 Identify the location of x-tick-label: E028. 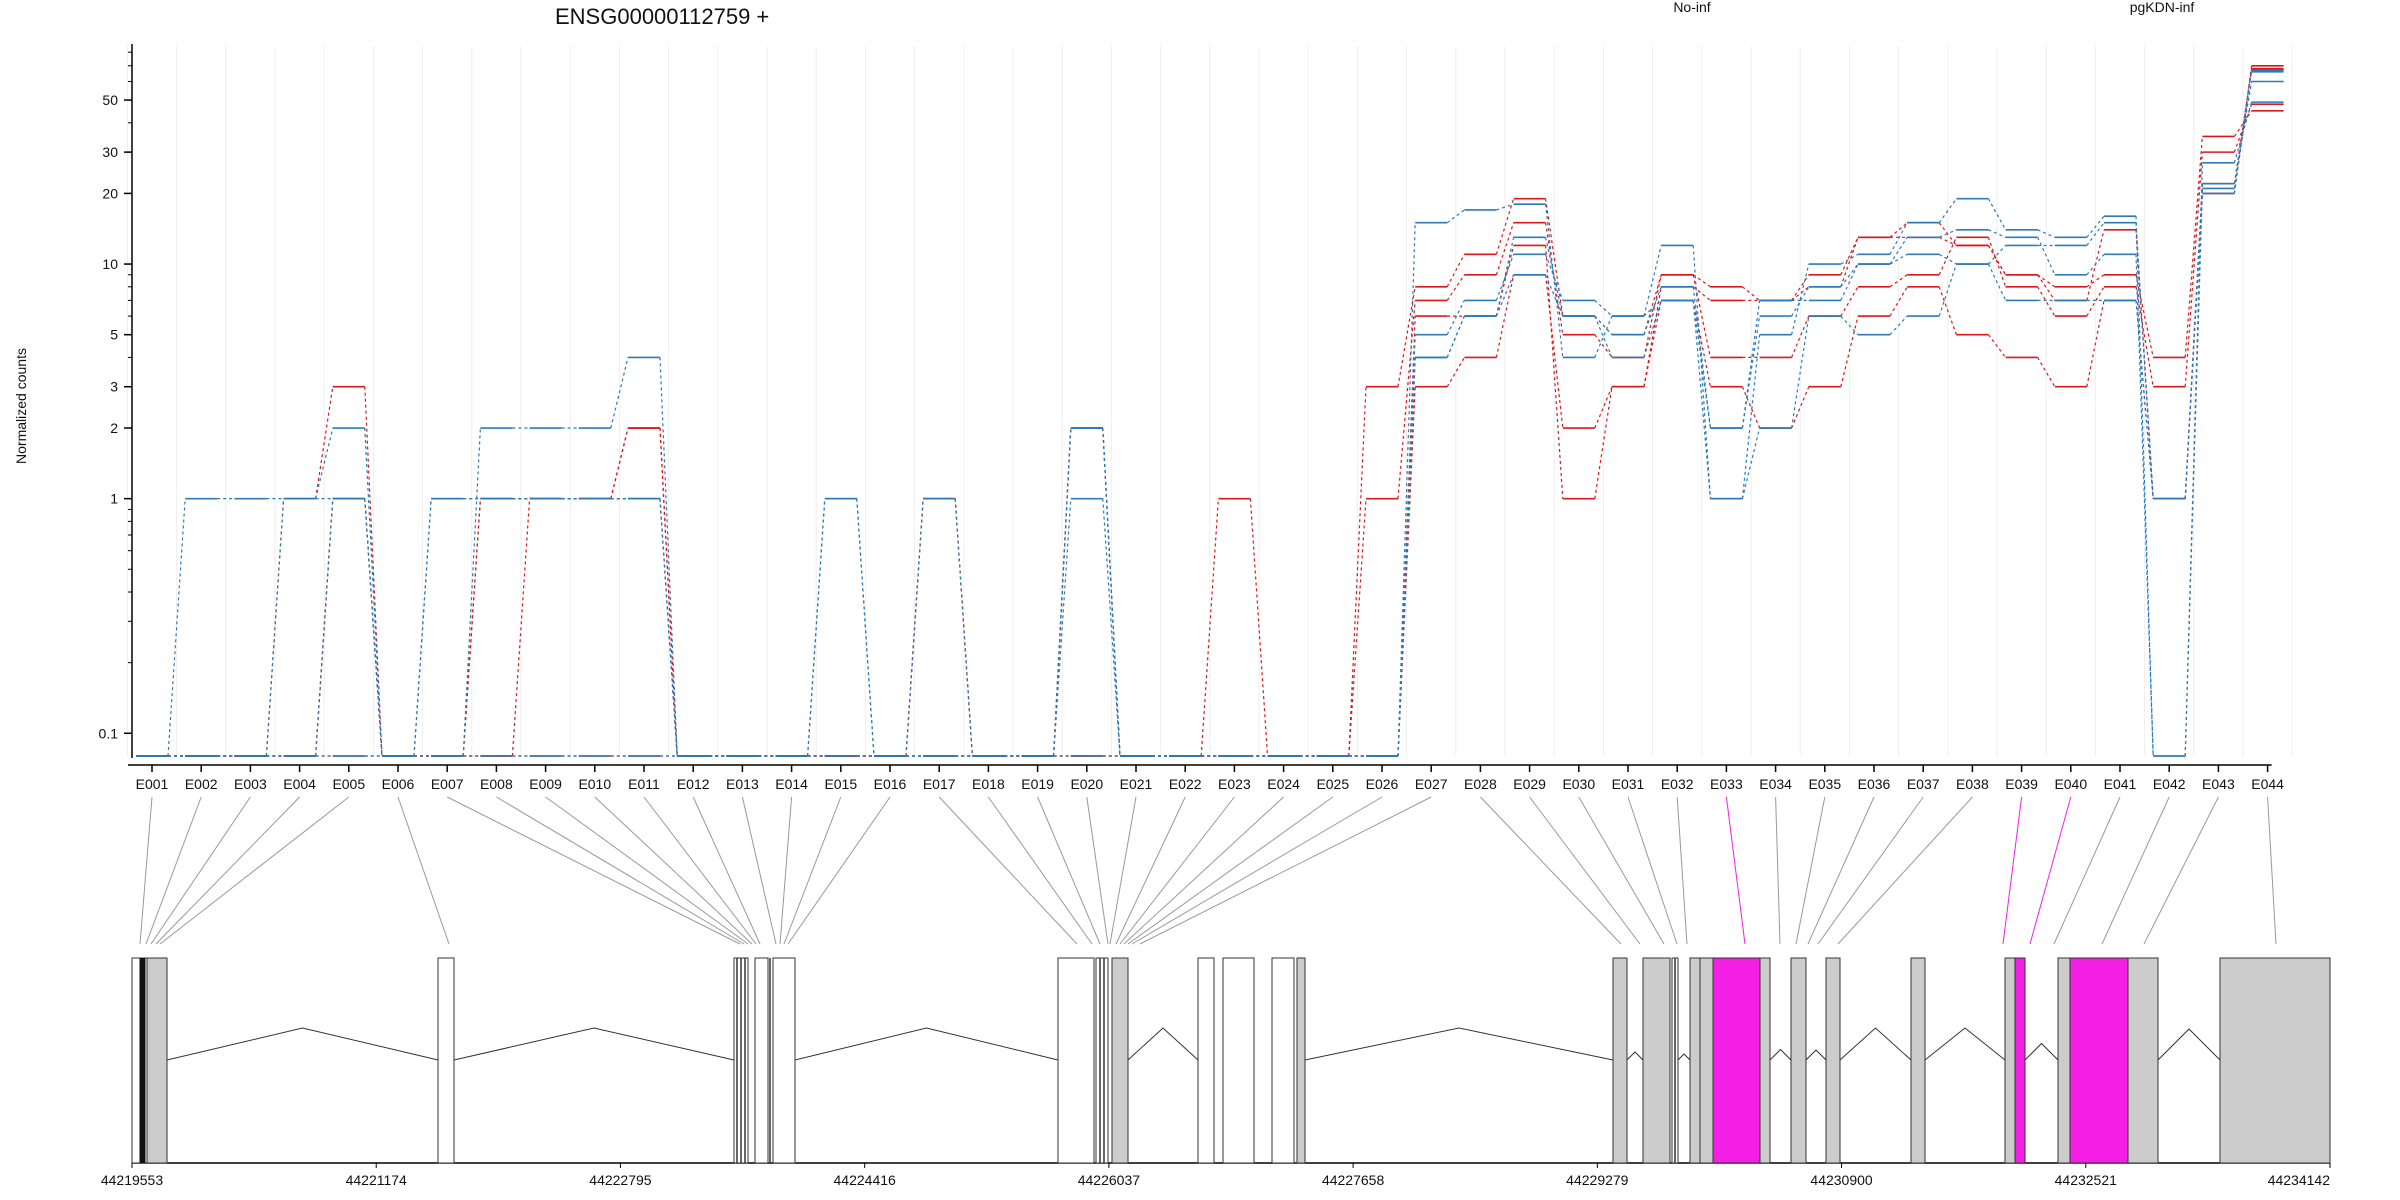
(1480, 784).